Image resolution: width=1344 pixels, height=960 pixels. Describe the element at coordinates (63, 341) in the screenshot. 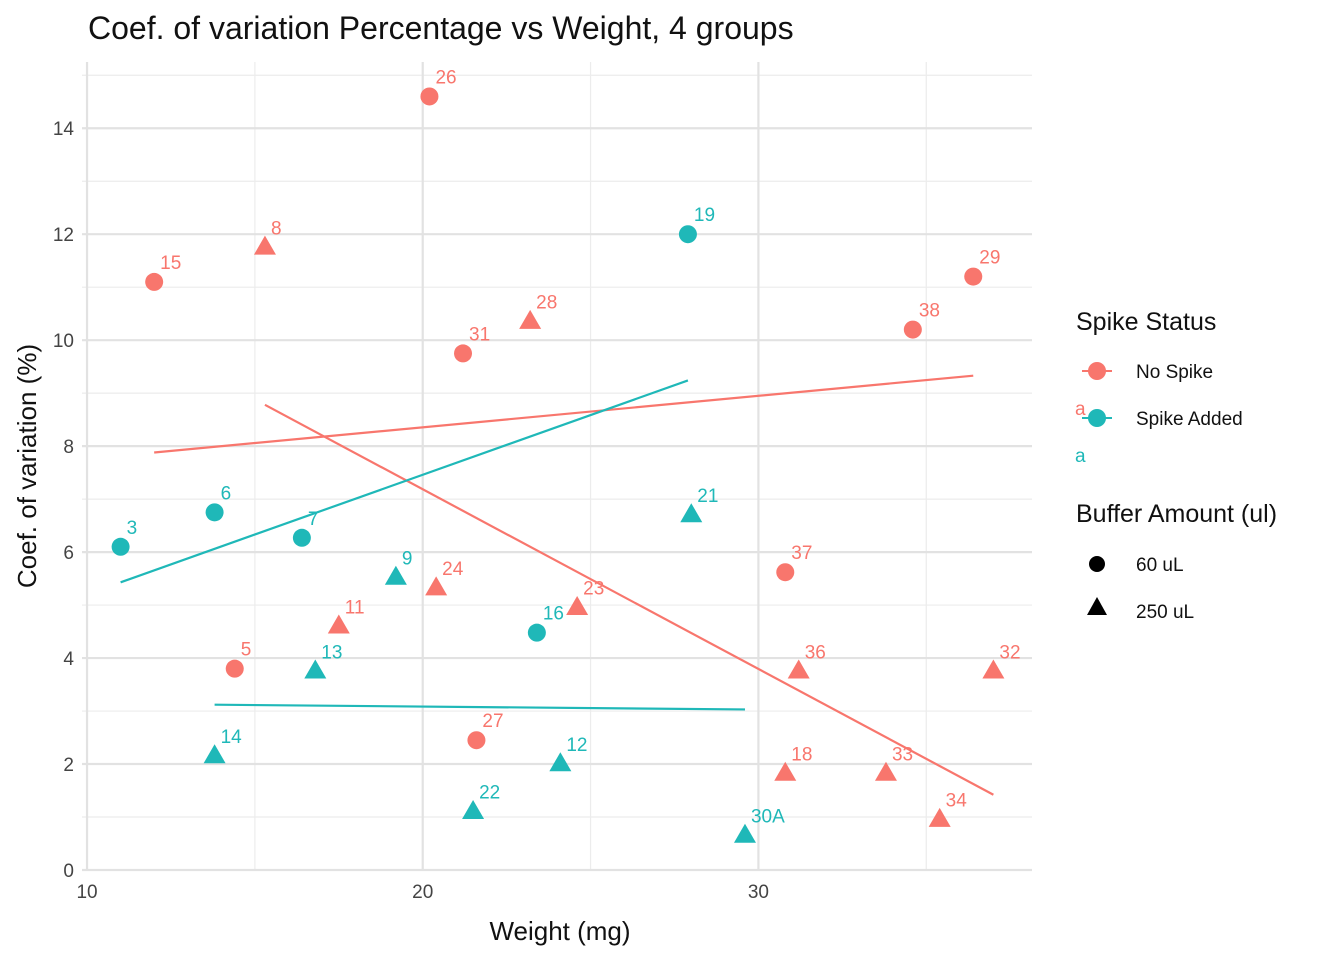

I see `y-tick-label: 10` at that location.